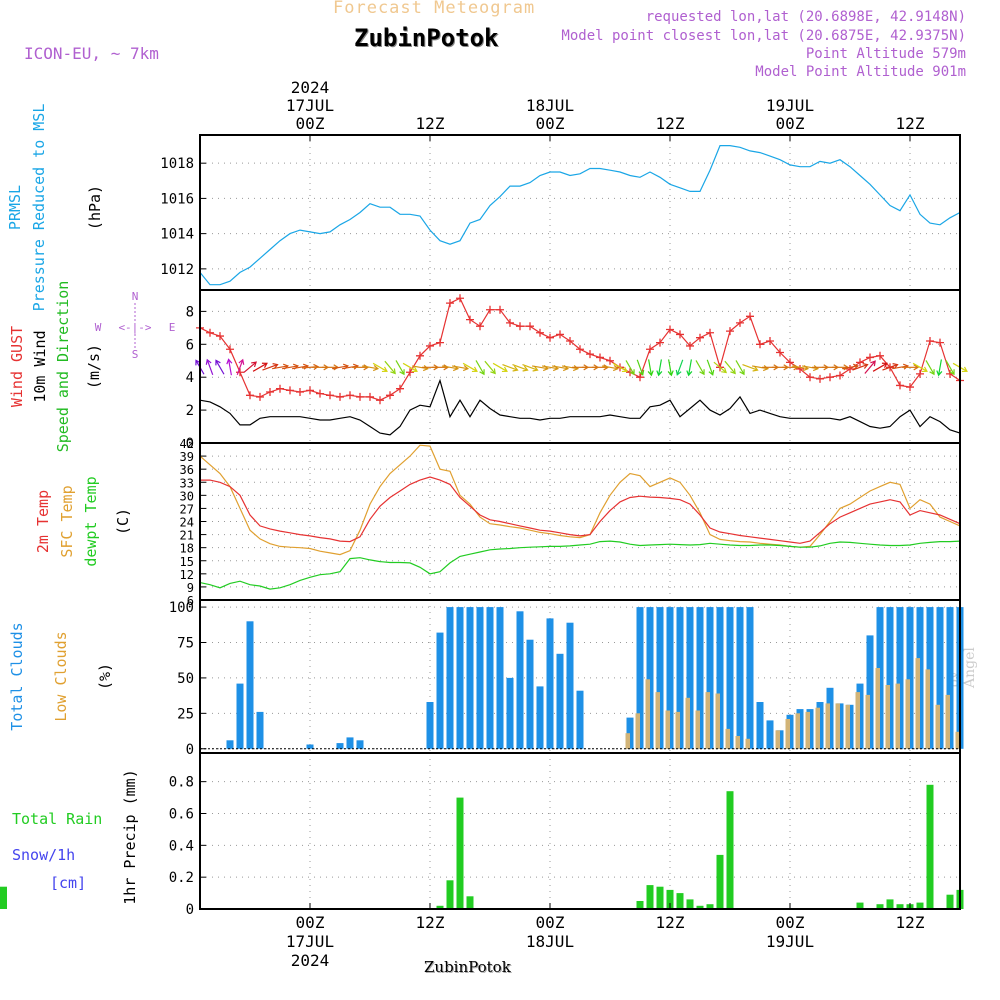 This screenshot has width=1000, height=1000. What do you see at coordinates (580, 565) in the screenshot?
I see `series-line-dewpt` at bounding box center [580, 565].